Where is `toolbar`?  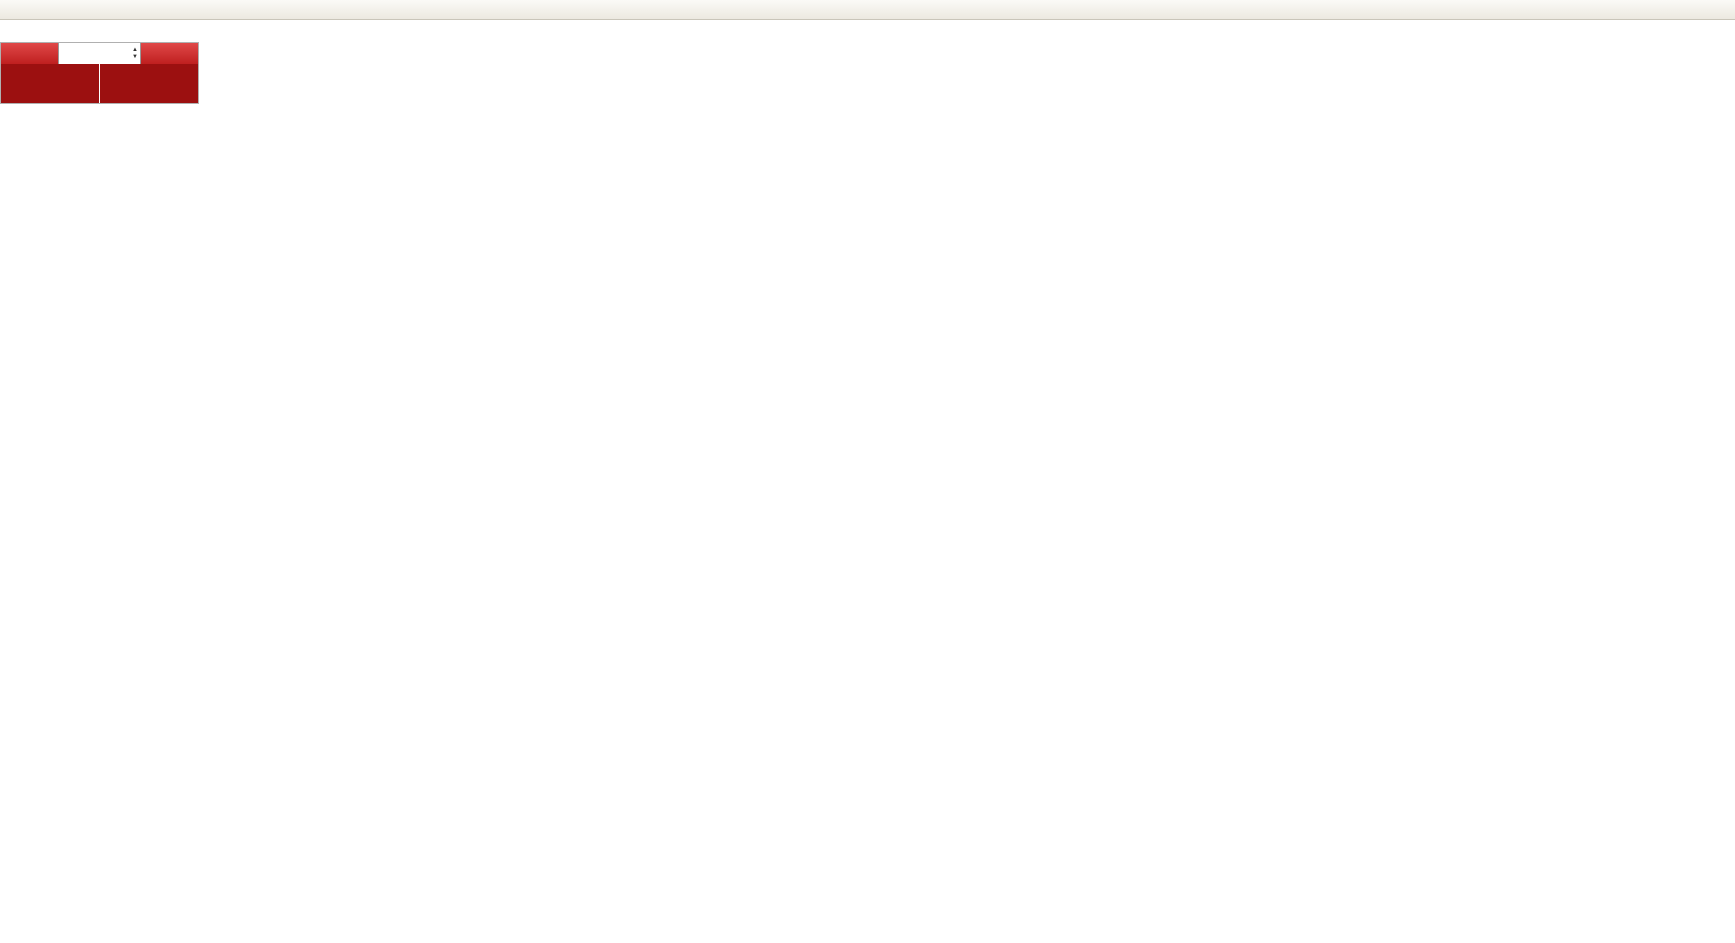
toolbar is located at coordinates (867, 10).